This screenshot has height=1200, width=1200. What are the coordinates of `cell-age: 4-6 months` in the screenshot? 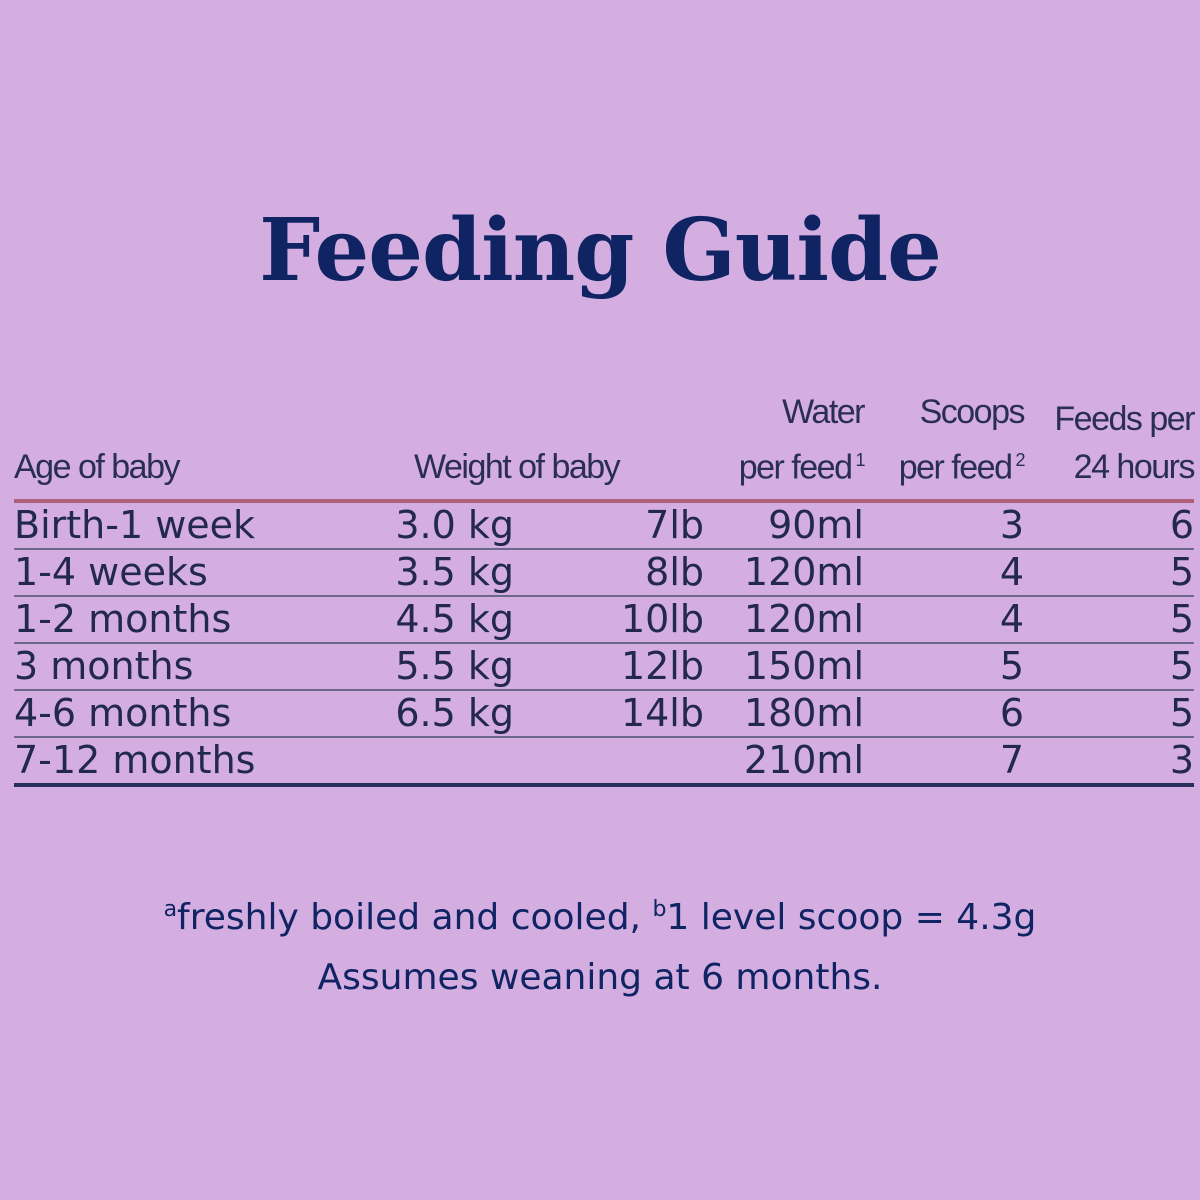 It's located at (199, 714).